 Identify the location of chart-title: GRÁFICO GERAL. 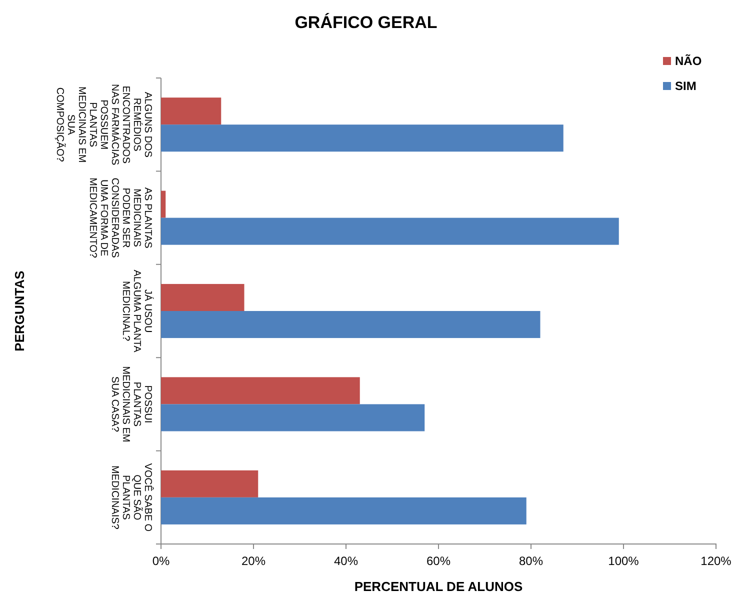
(366, 22).